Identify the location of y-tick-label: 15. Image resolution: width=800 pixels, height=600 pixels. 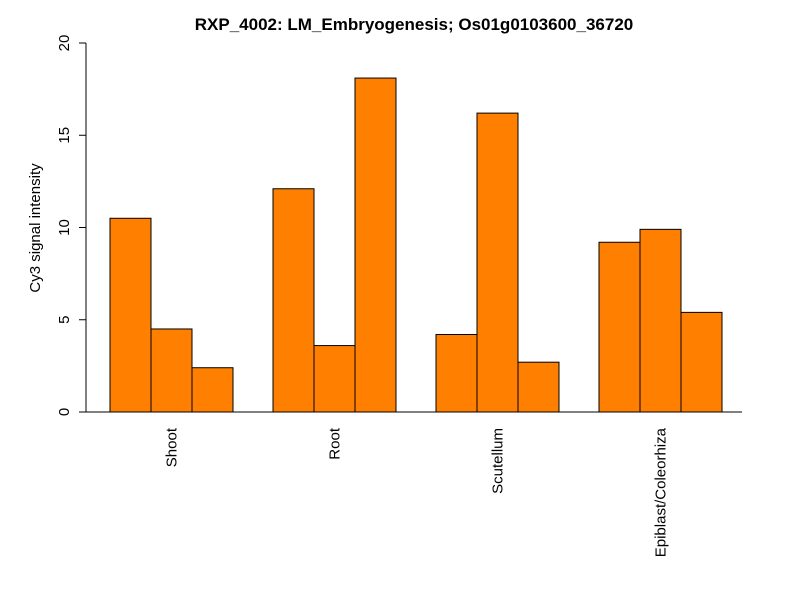
(64, 135).